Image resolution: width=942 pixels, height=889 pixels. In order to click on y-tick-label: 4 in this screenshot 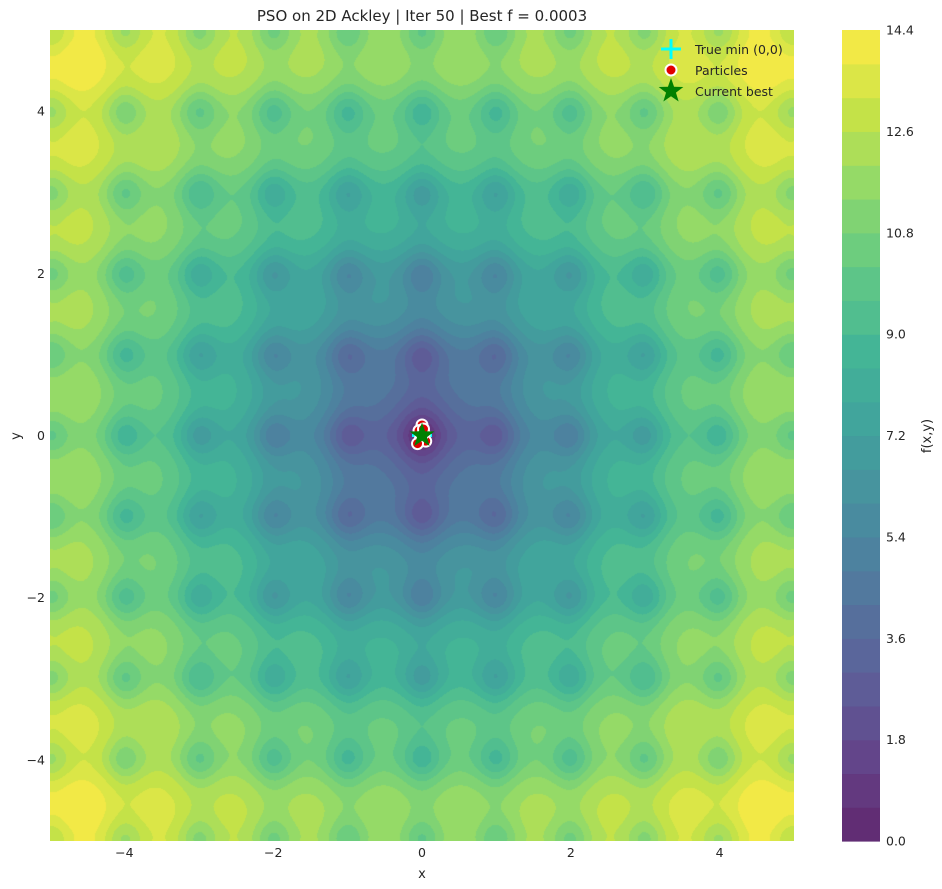, I will do `click(41, 111)`.